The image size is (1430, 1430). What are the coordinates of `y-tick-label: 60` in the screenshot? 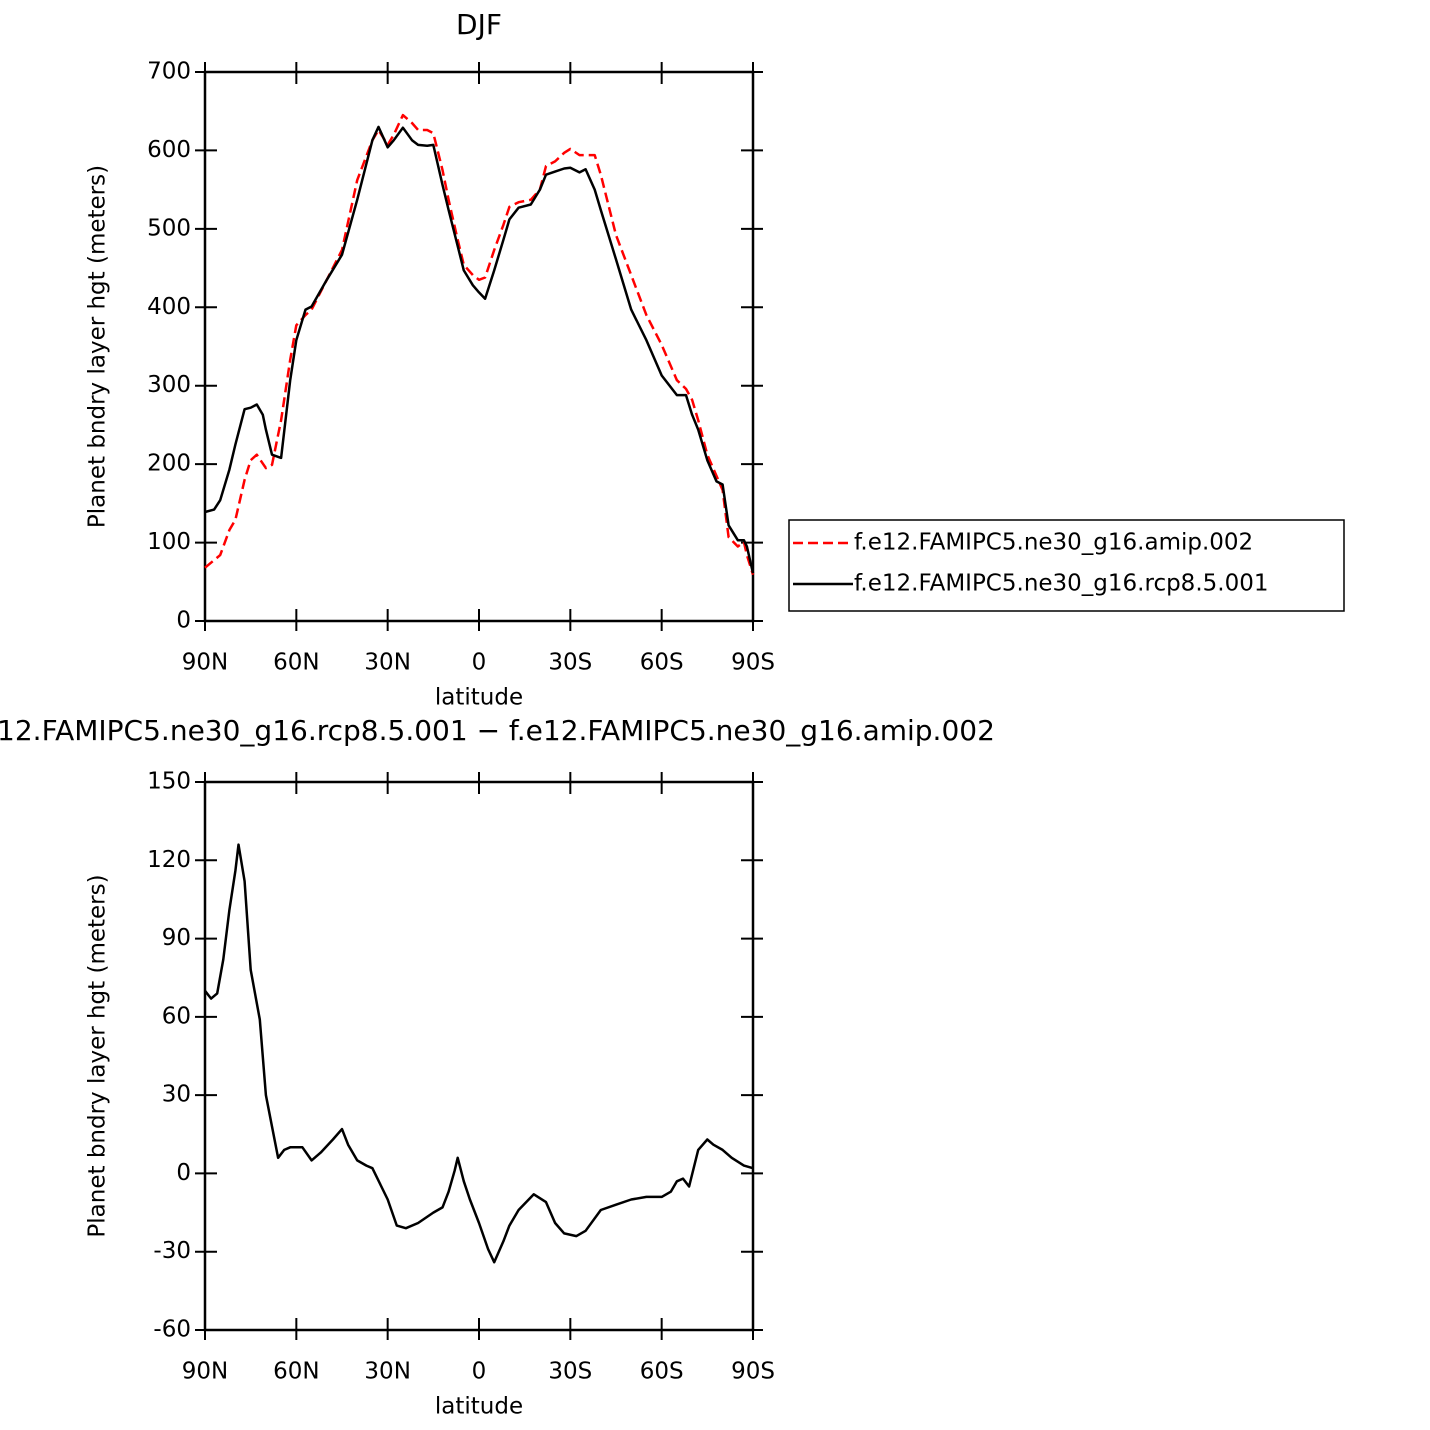 It's located at (176, 1016).